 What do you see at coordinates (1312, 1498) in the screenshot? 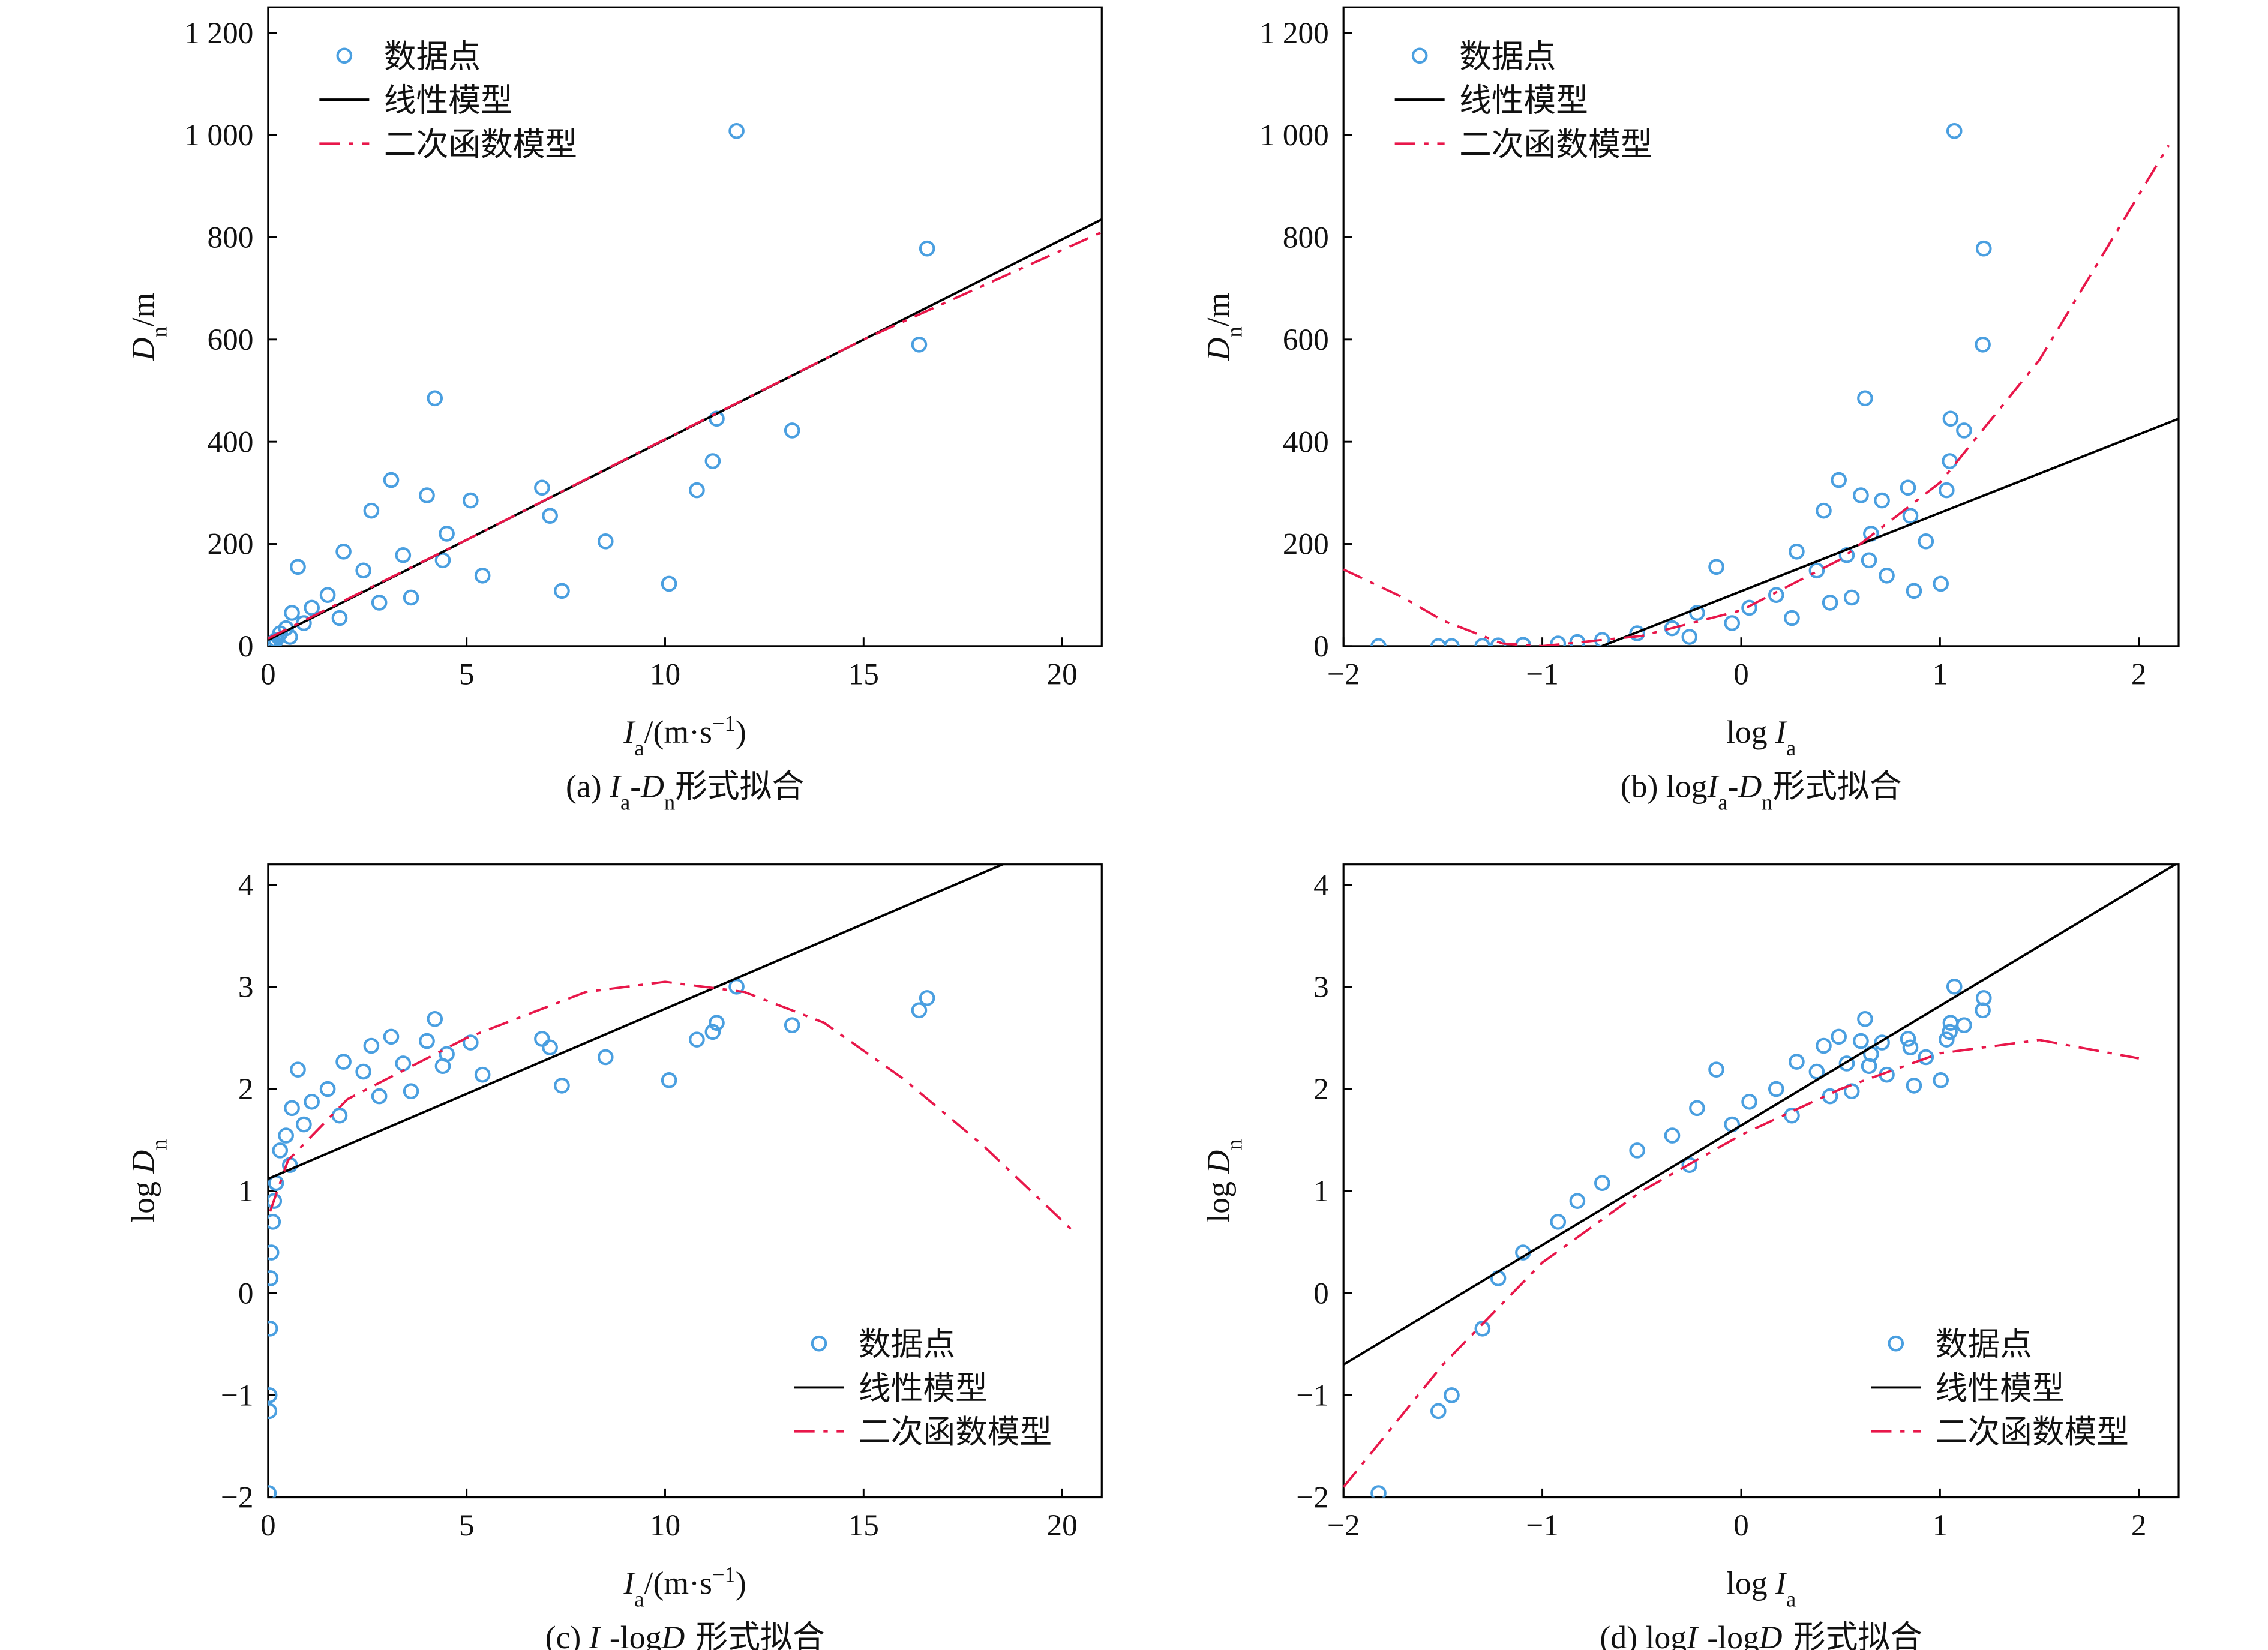
I see `y-tick-label: −2` at bounding box center [1312, 1498].